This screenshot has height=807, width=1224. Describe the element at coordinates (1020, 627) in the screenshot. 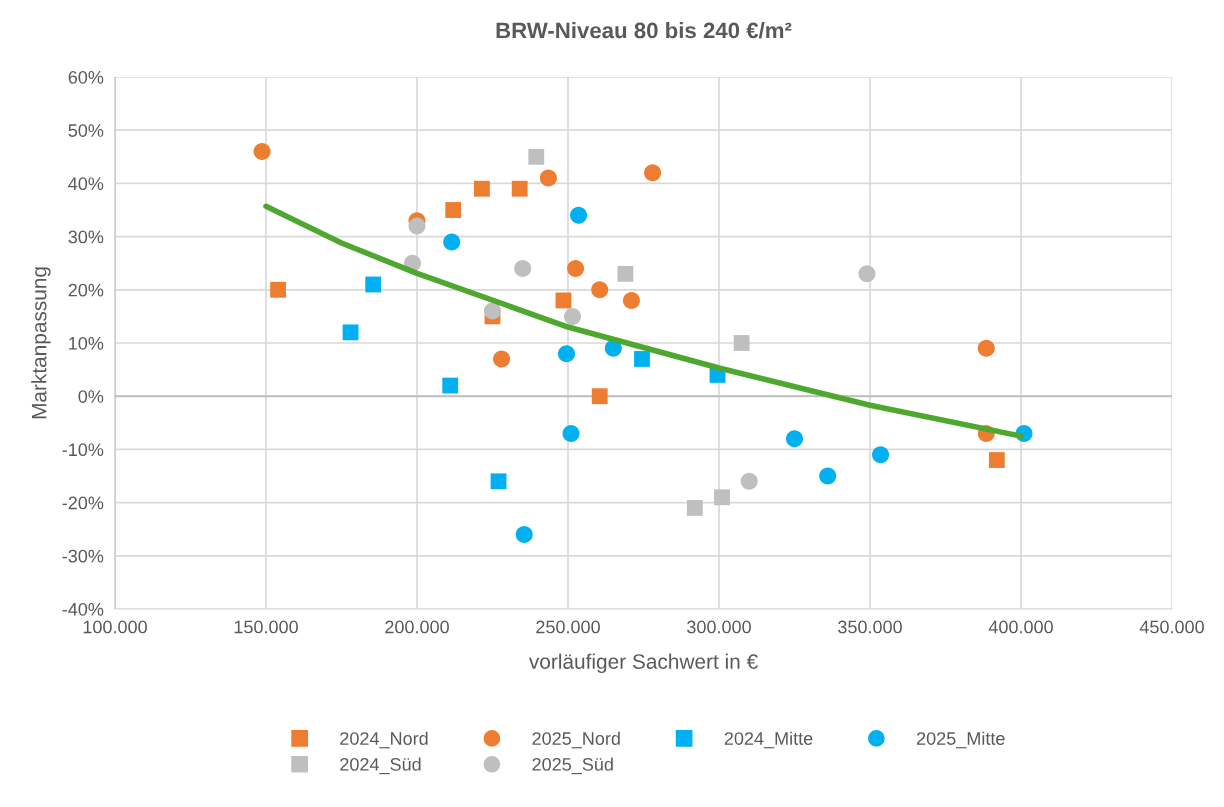

I see `x-tick-label: 400.000` at that location.